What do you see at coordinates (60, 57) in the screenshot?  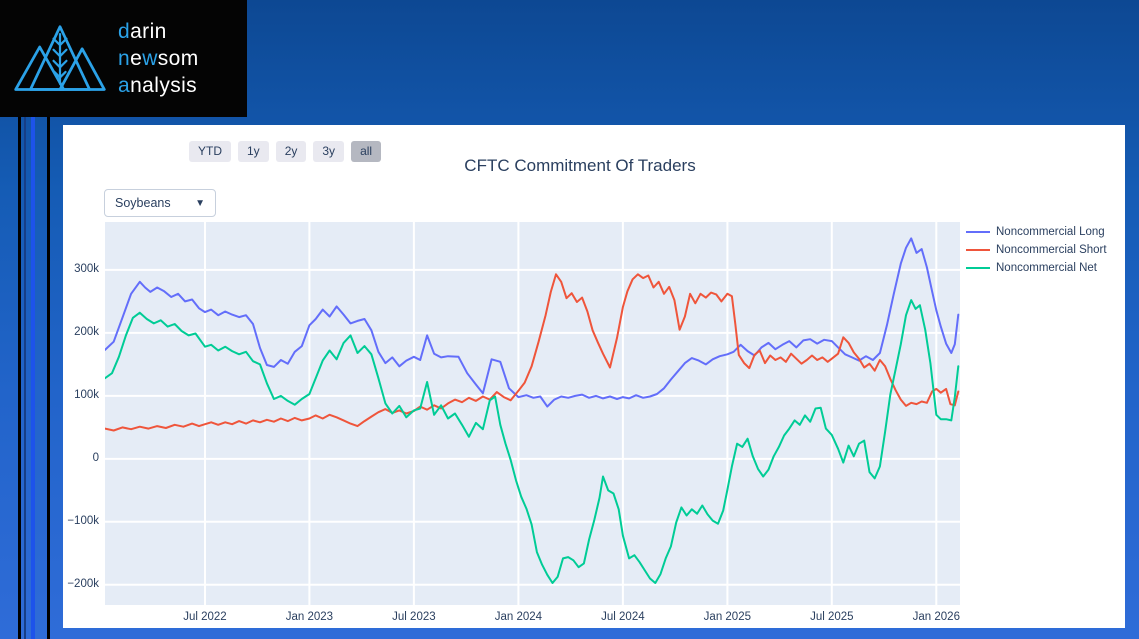 I see `mountains-wheat-icon` at bounding box center [60, 57].